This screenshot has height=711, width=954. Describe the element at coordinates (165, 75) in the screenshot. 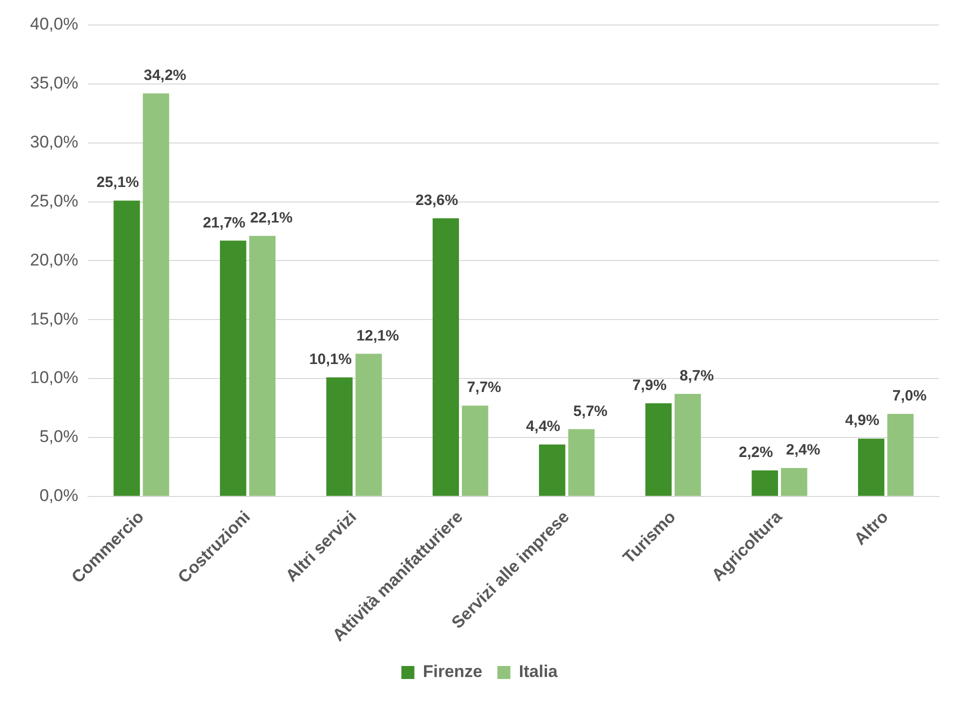

I see `data-label: 34,2%` at that location.